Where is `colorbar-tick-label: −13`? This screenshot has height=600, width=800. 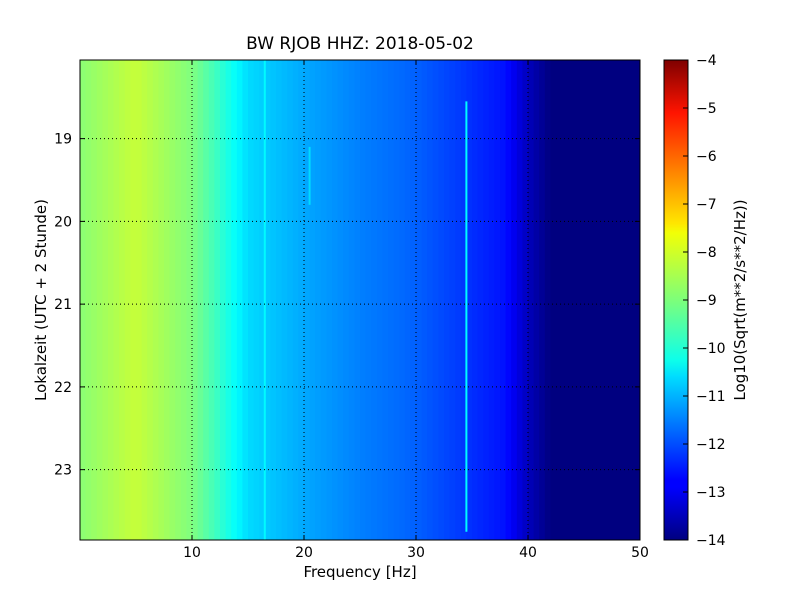
colorbar-tick-label: −13 is located at coordinates (711, 493).